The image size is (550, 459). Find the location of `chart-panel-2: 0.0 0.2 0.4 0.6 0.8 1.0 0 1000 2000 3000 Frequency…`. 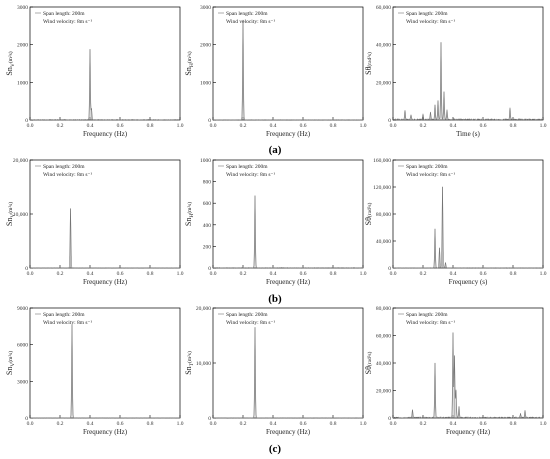

chart-panel-2: 0.0 0.2 0.4 0.6 0.8 1.0 0 1000 2000 3000 Frequency… is located at coordinates (275, 71).